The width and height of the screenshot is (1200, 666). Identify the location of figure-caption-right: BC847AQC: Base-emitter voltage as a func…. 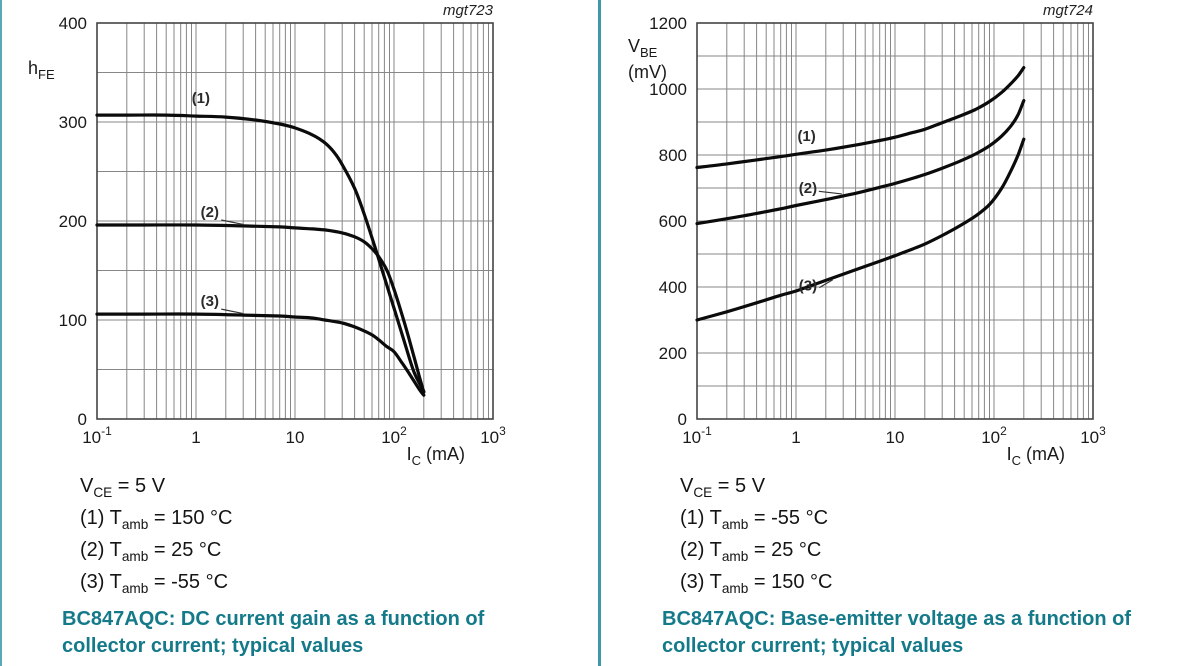
(896, 632).